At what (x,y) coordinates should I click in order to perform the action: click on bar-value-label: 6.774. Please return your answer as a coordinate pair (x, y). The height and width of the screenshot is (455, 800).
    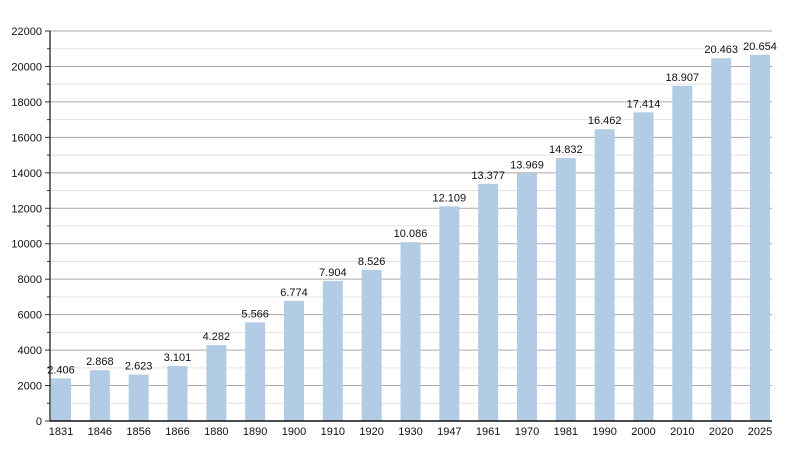
    Looking at the image, I should click on (294, 293).